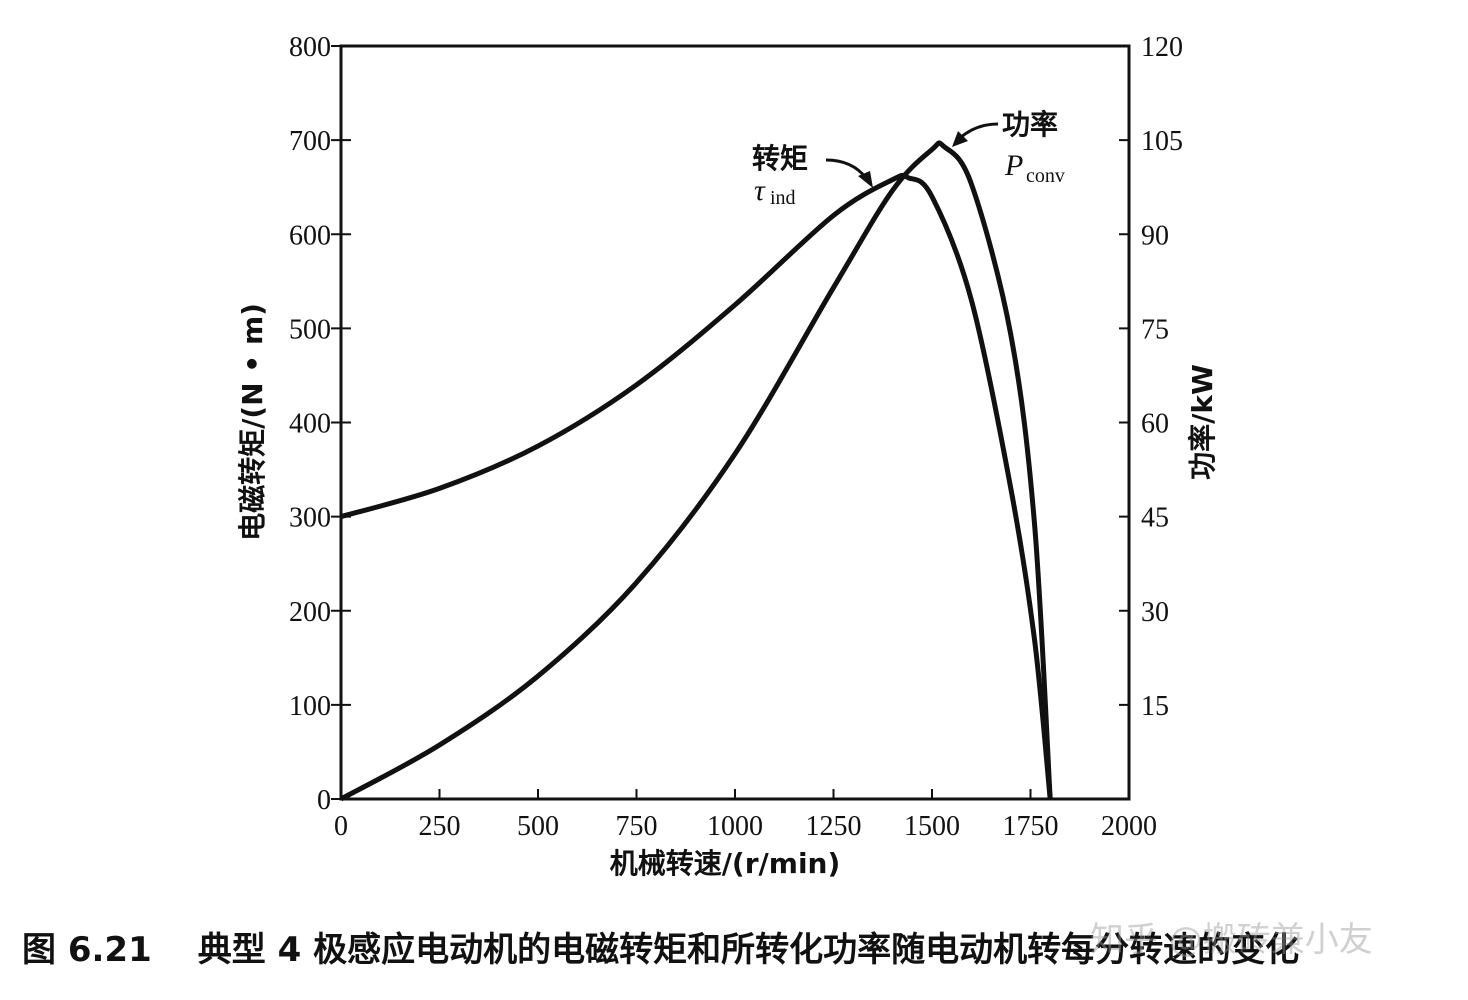 The width and height of the screenshot is (1468, 1000). What do you see at coordinates (1129, 826) in the screenshot?
I see `x-tick-label: 2000` at bounding box center [1129, 826].